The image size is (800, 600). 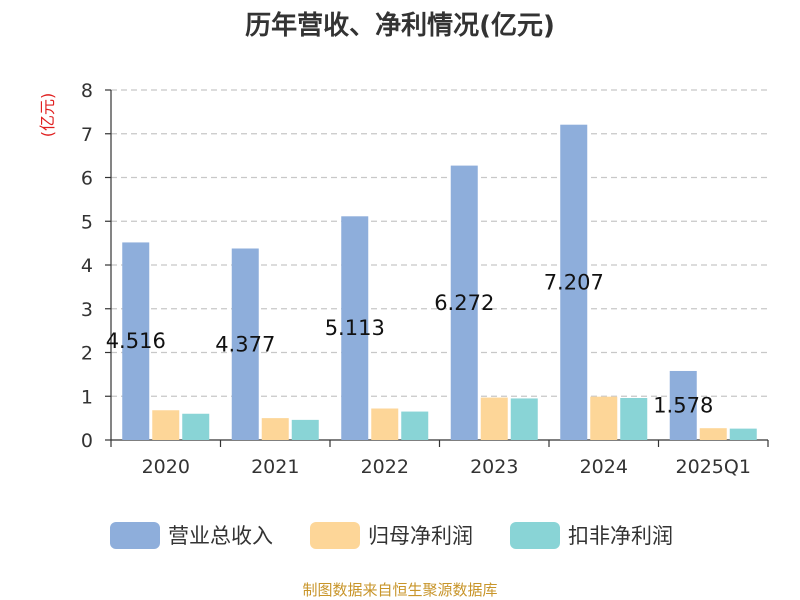 What do you see at coordinates (166, 467) in the screenshot?
I see `x-tick-label: 2020` at bounding box center [166, 467].